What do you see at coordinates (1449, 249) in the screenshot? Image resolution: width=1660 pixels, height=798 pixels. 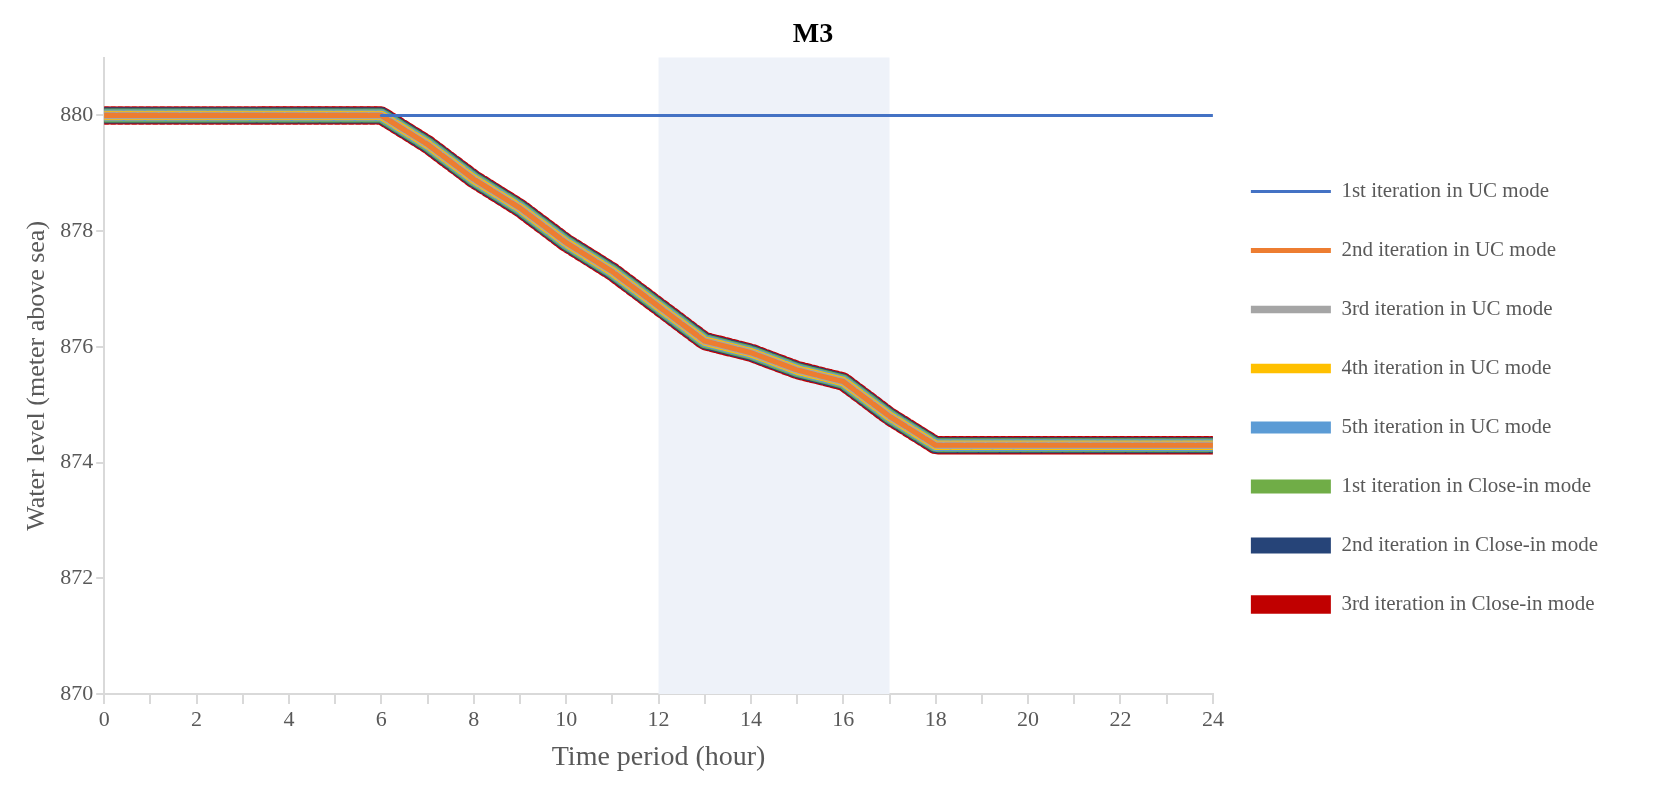 I see `legend-label: 2nd iteration in UC mode` at bounding box center [1449, 249].